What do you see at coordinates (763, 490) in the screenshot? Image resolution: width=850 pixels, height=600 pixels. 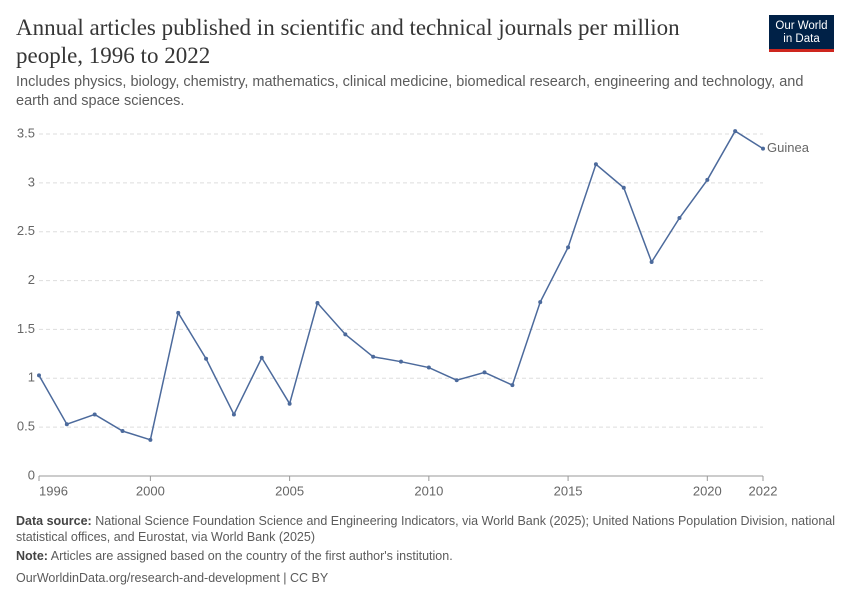 I see `x-tick-label: 2022` at bounding box center [763, 490].